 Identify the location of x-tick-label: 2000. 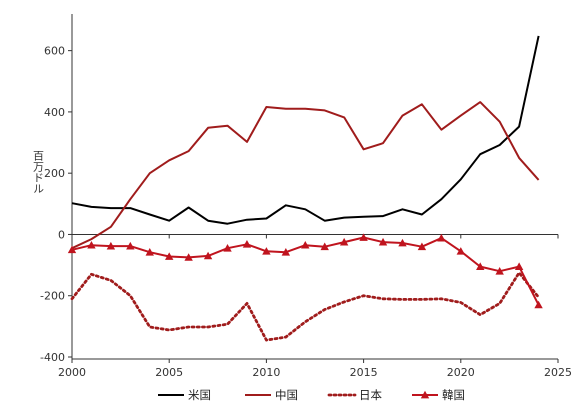
(72, 372).